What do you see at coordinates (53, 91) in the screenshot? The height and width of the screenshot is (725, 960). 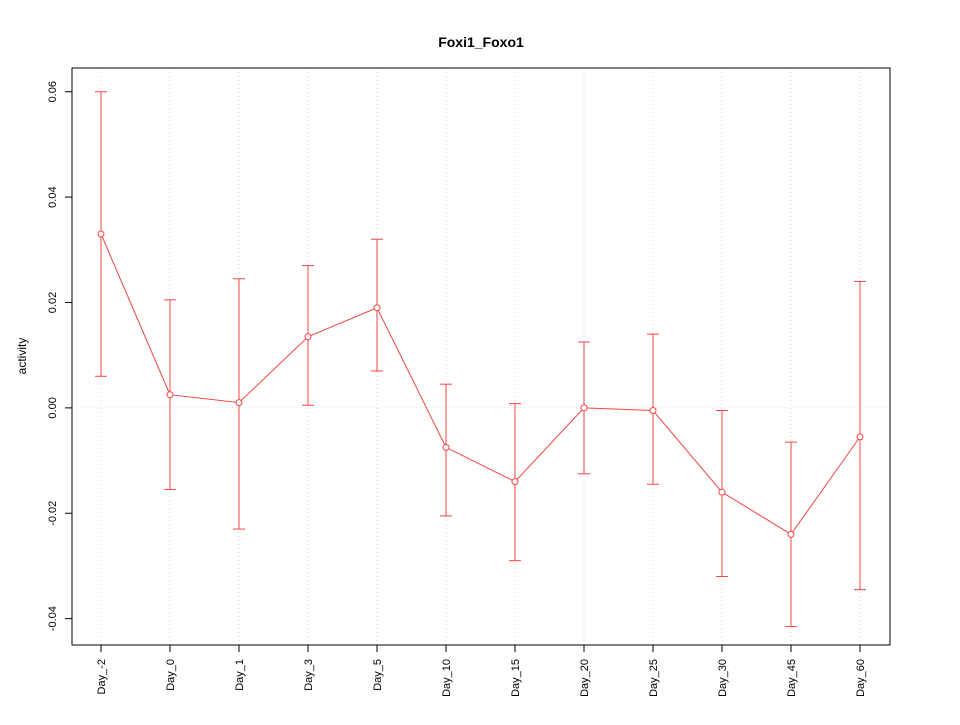 I see `y-tick-label: 0.06` at bounding box center [53, 91].